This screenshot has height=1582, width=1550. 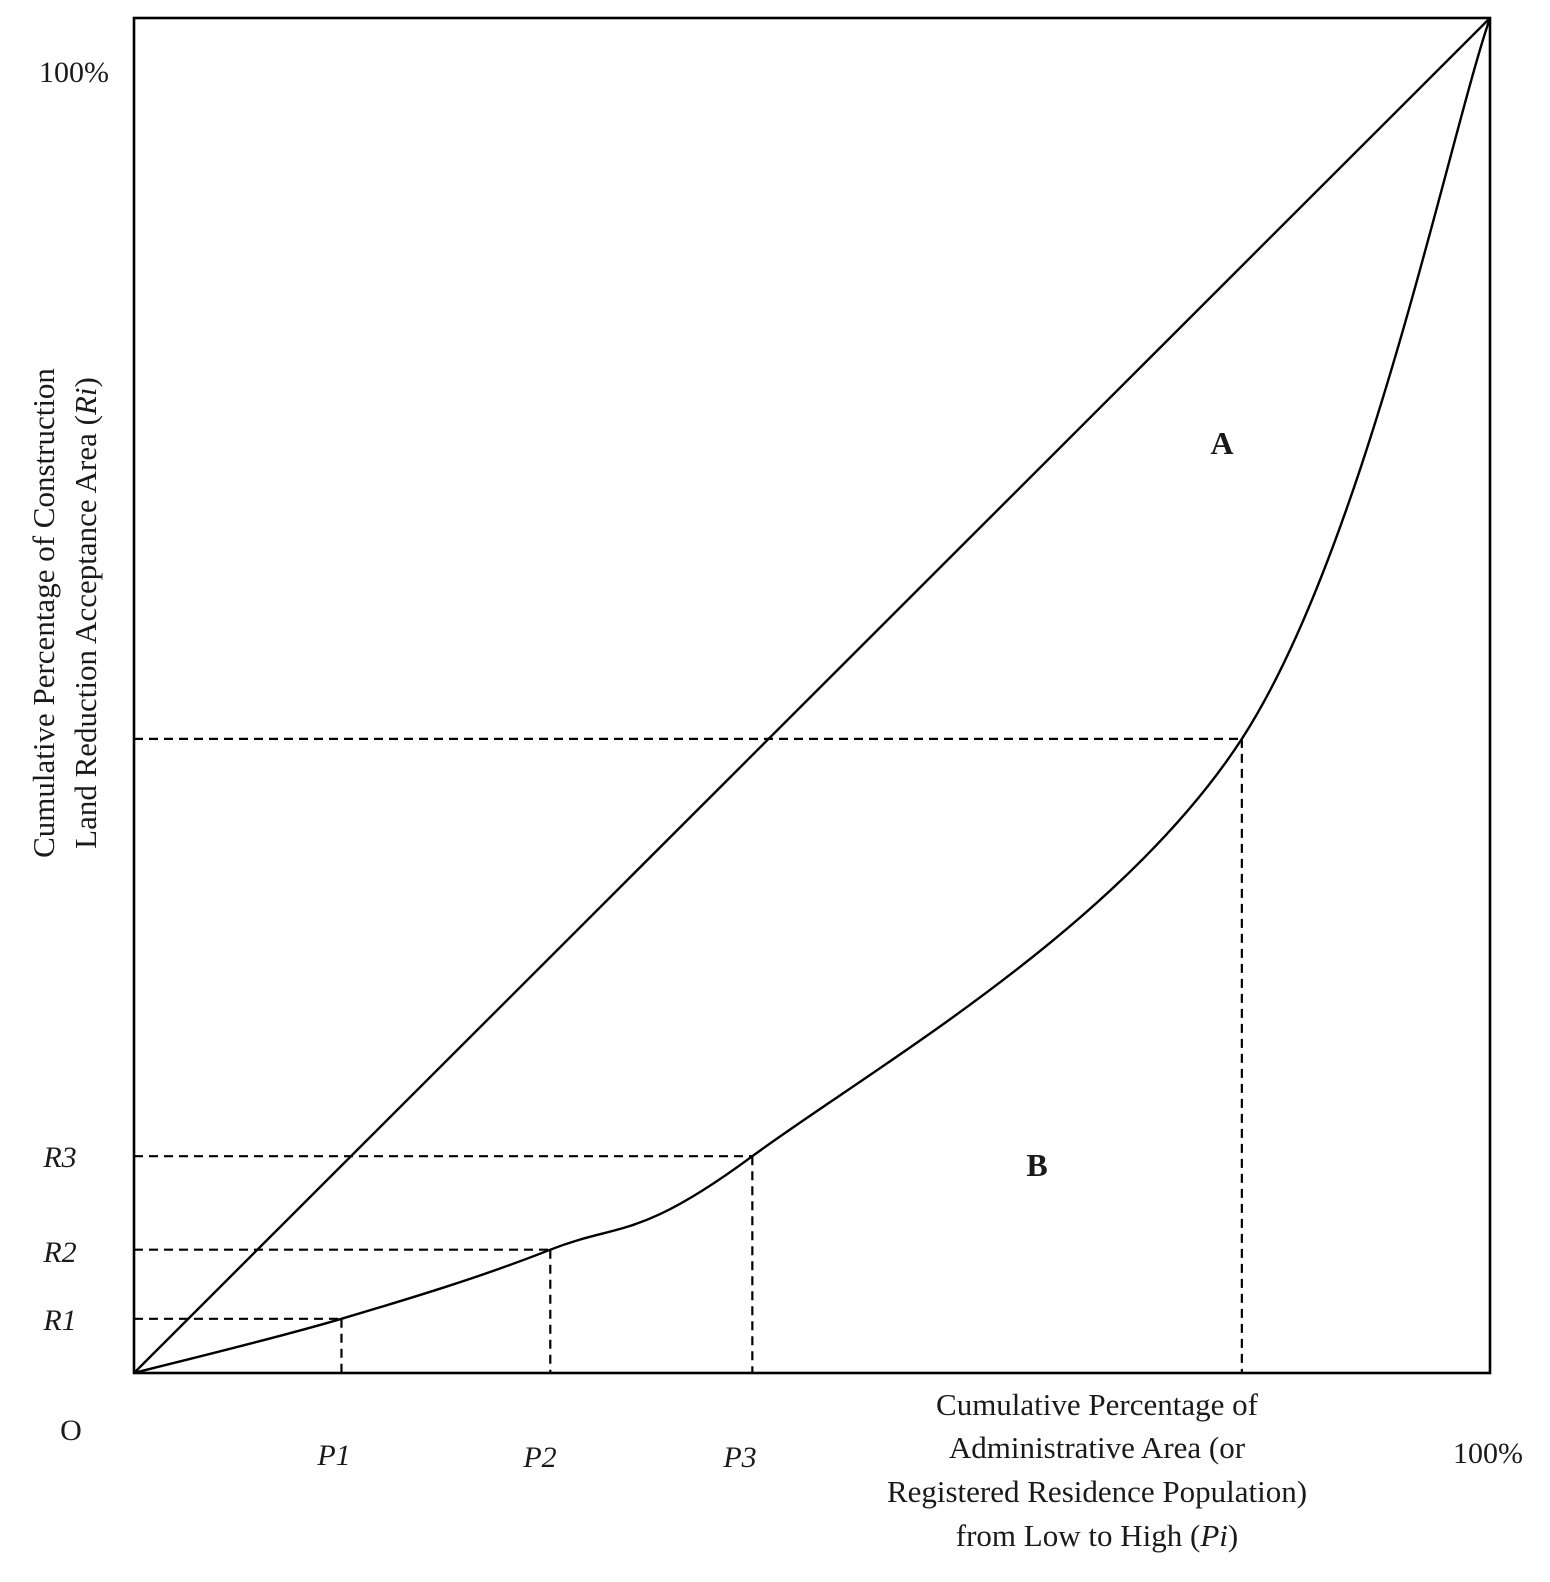 I want to click on region-a-label: A, so click(x=1221, y=443).